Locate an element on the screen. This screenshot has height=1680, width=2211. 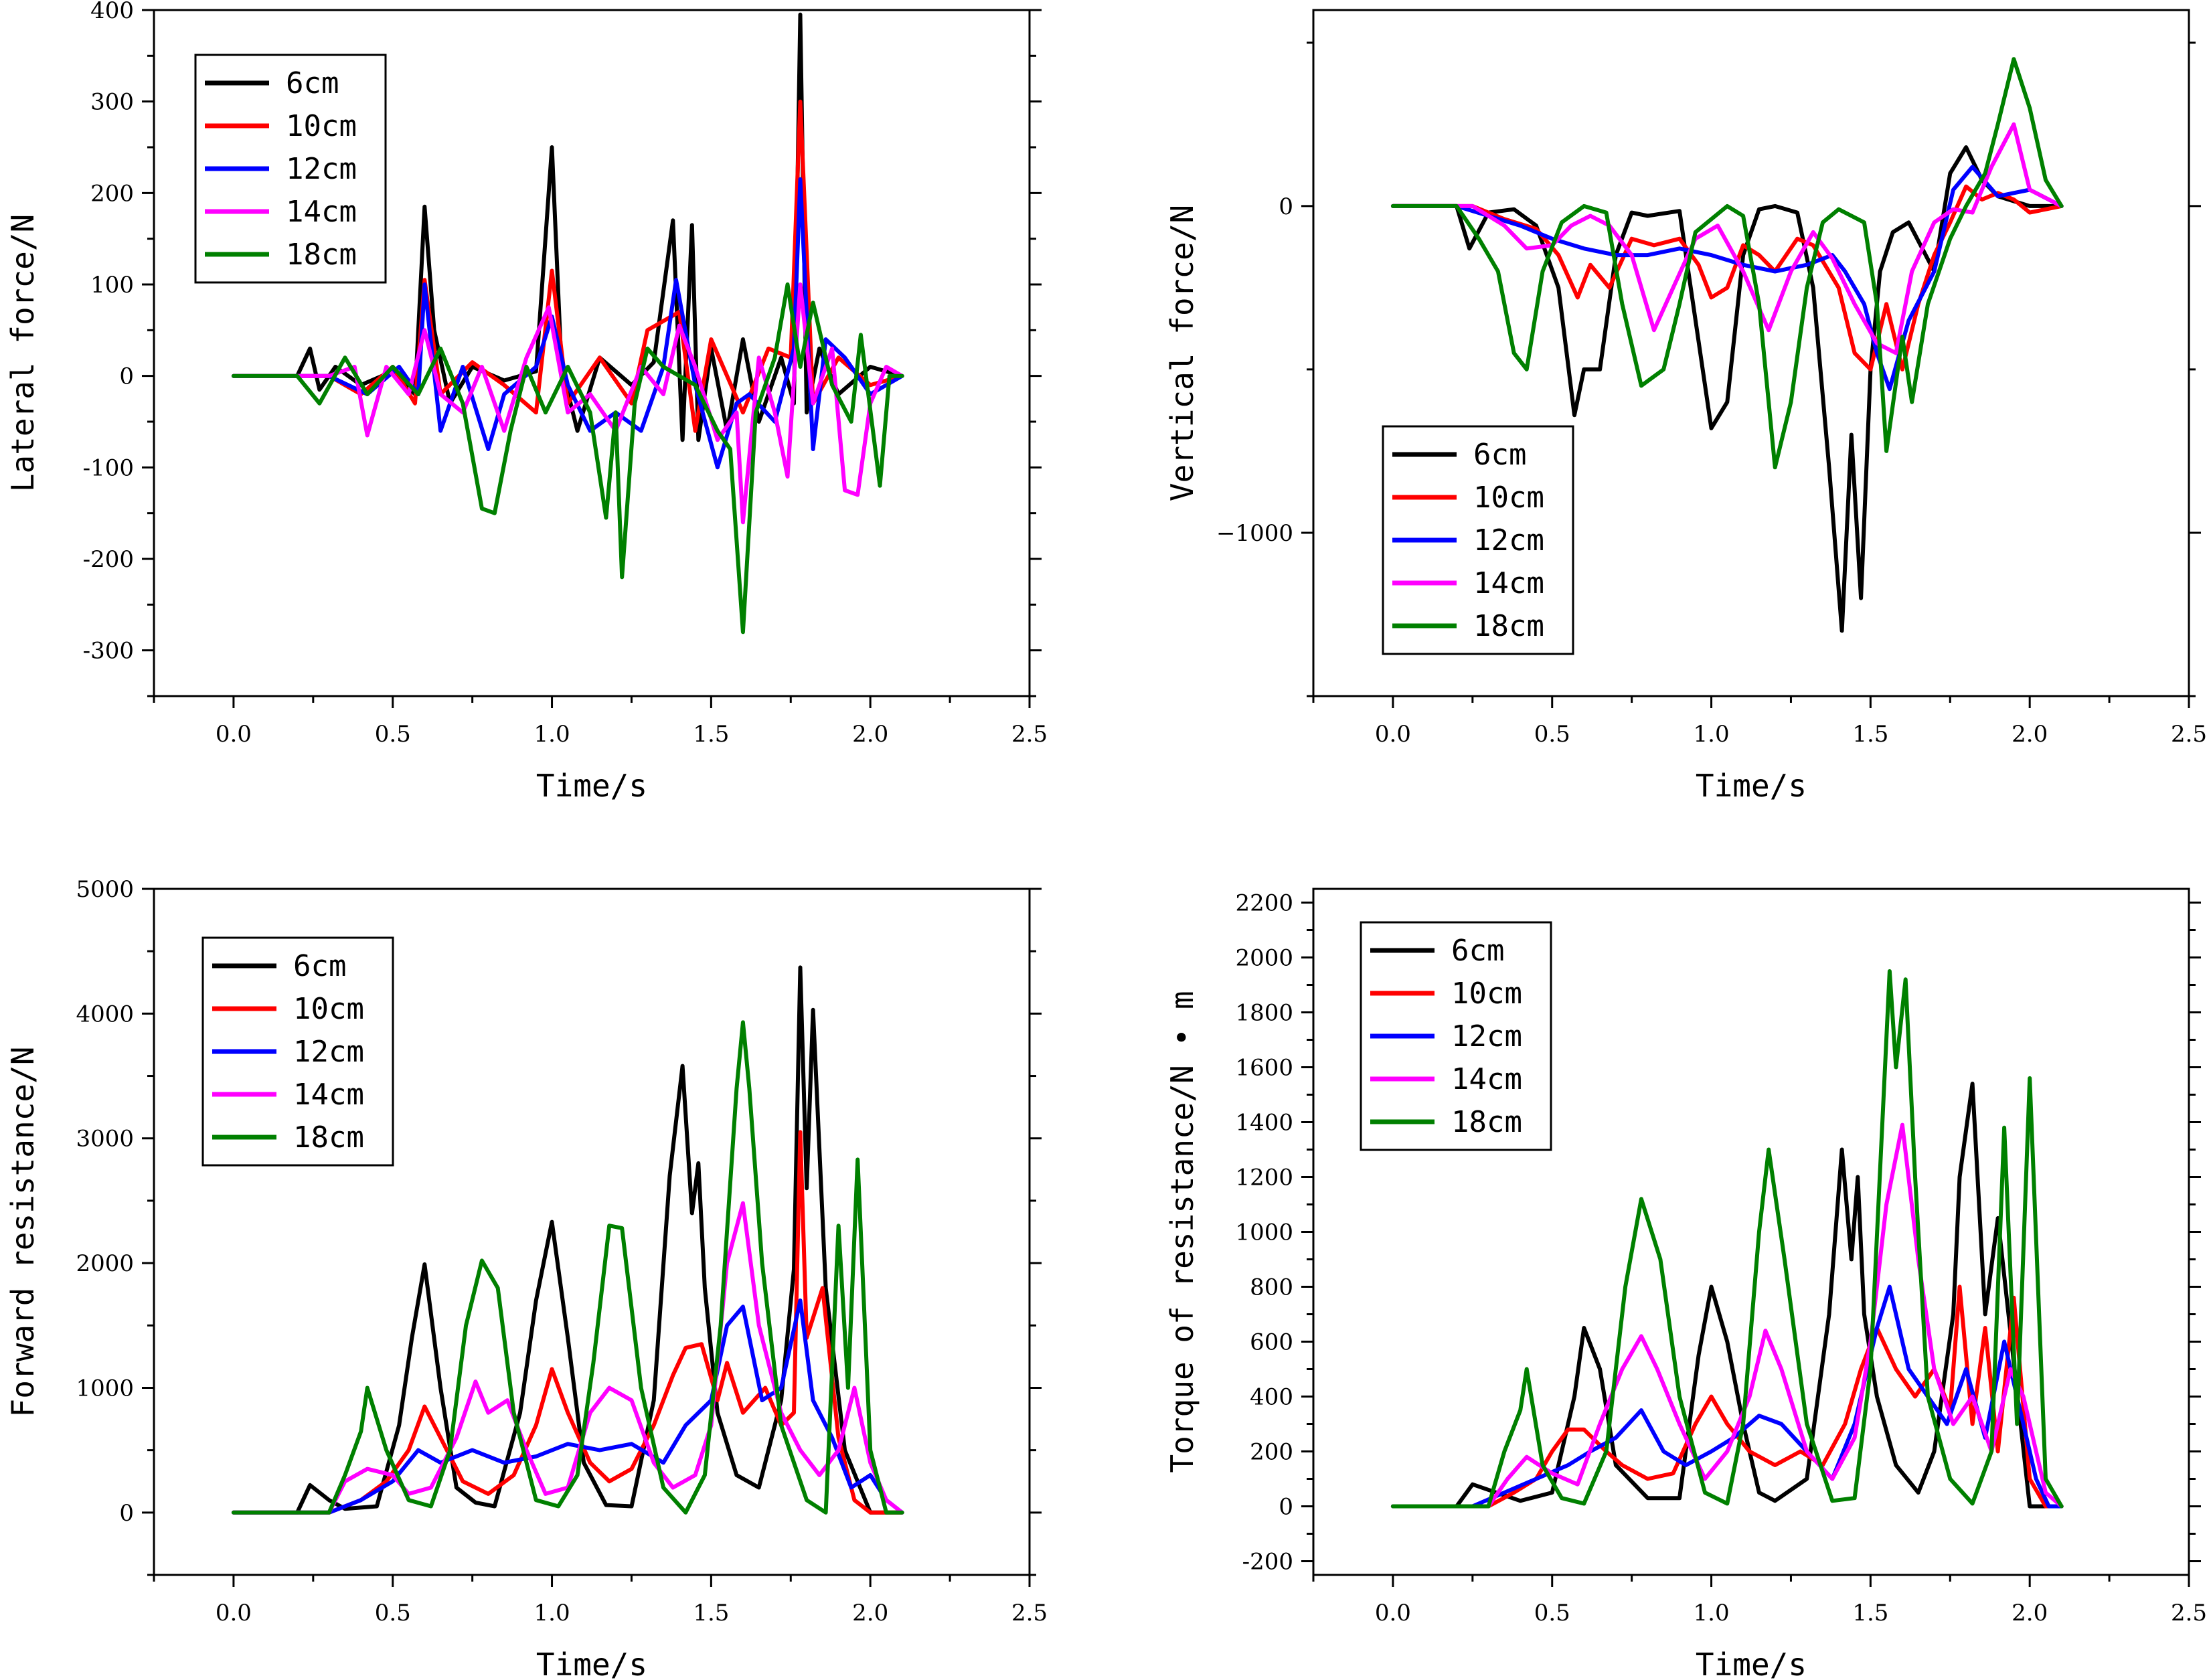
y-tick-label: 100 is located at coordinates (112, 285).